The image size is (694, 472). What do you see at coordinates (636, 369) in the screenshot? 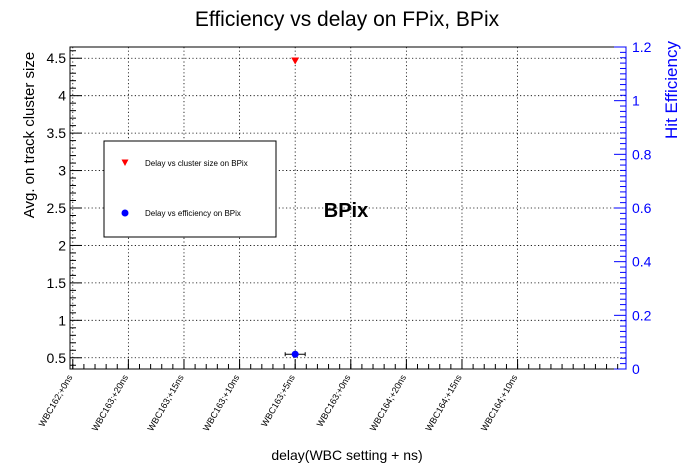
I see `y2-tick-label: 0` at bounding box center [636, 369].